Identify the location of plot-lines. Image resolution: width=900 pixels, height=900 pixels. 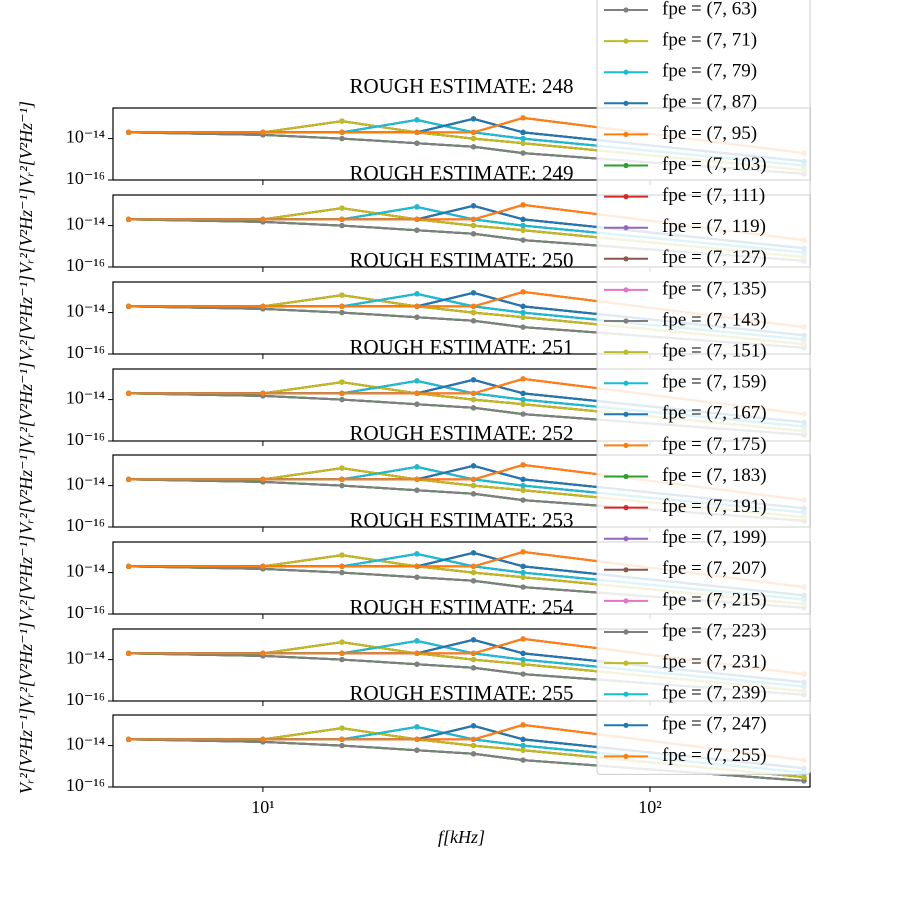
(466, 146).